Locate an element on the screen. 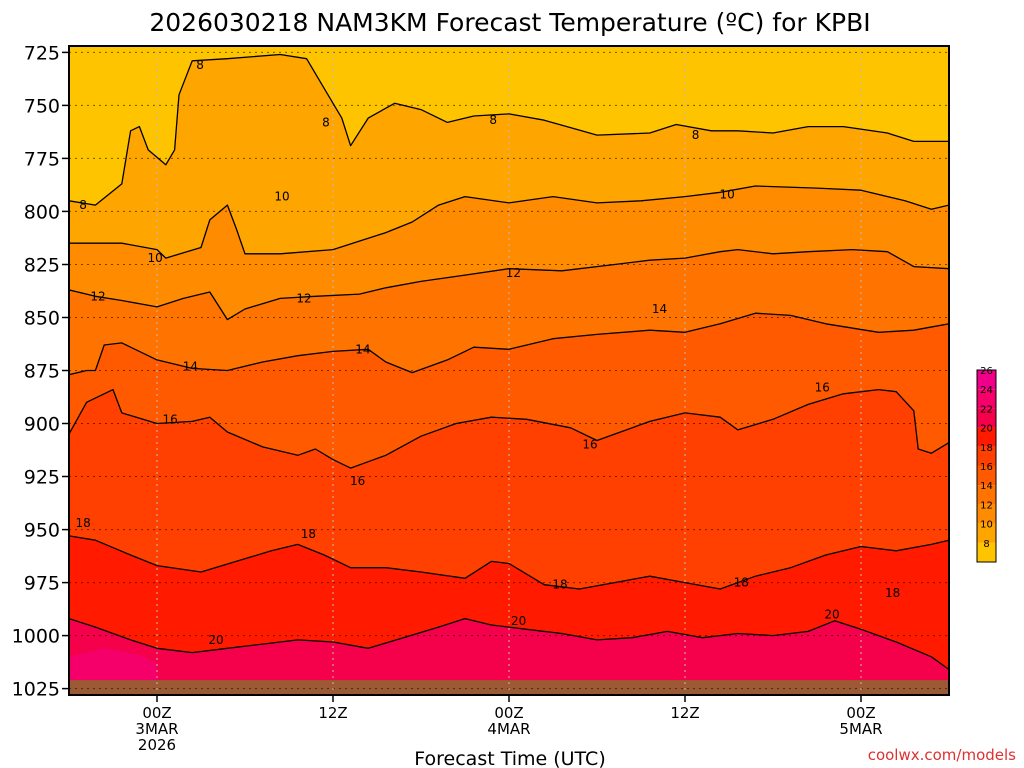 This screenshot has height=768, width=1024. colorbar-label-24: 24 is located at coordinates (986, 390).